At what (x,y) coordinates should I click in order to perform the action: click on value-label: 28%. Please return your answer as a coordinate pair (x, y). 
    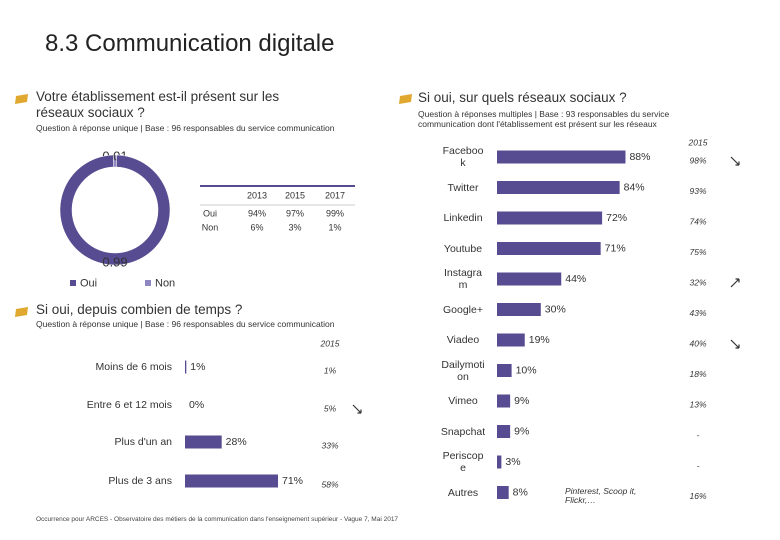
    Looking at the image, I should click on (236, 442).